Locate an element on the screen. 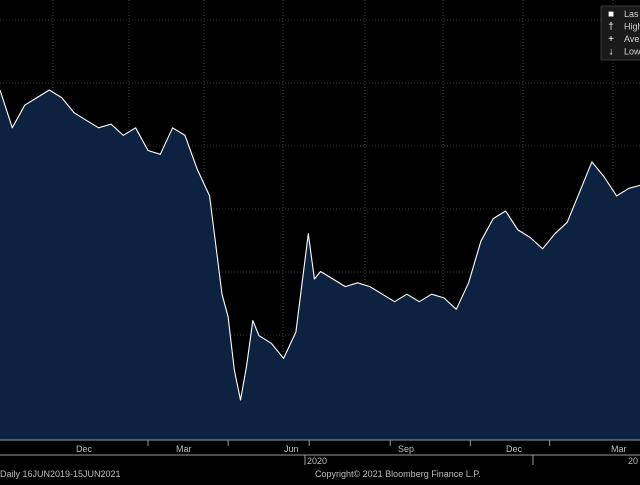 This screenshot has width=640, height=485. x-year-label: 2020 is located at coordinates (317, 461).